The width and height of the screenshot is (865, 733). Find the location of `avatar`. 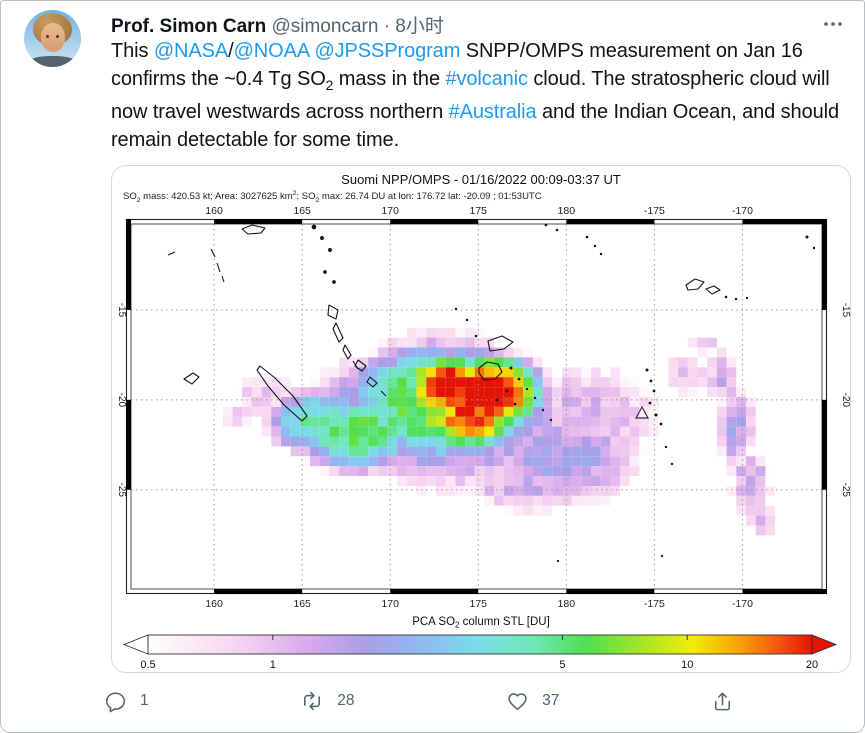

avatar is located at coordinates (52, 38).